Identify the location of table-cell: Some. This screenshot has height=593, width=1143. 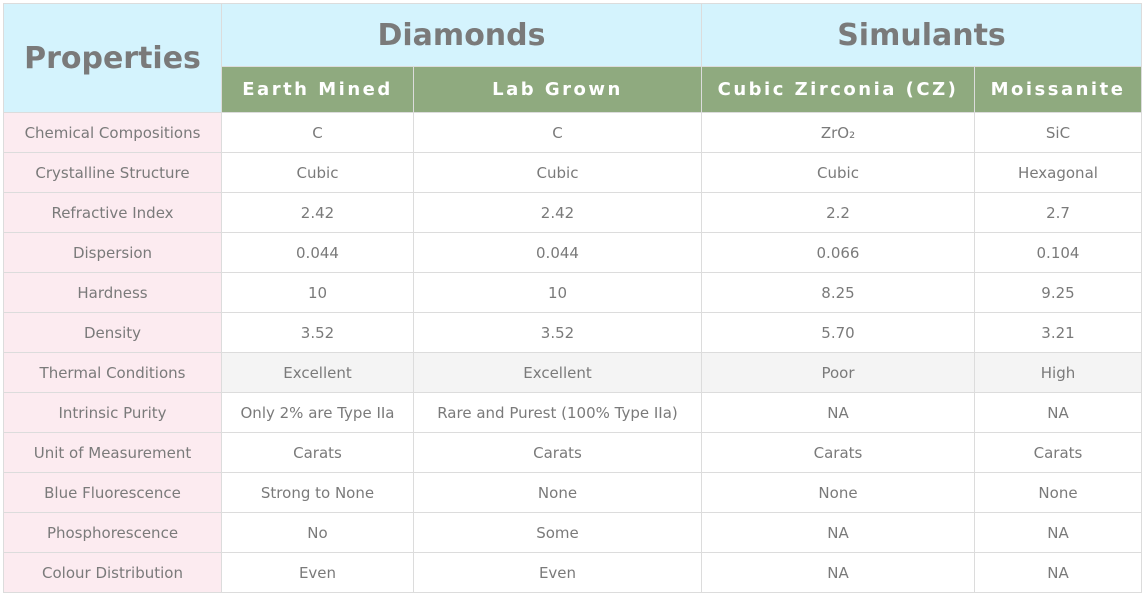
(557, 532).